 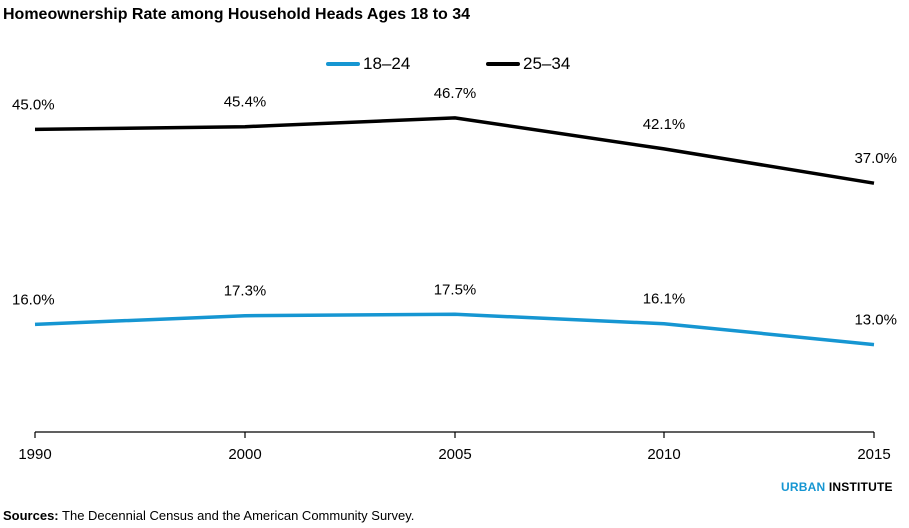 What do you see at coordinates (455, 289) in the screenshot?
I see `data-label-18-24-2005: 17.5%` at bounding box center [455, 289].